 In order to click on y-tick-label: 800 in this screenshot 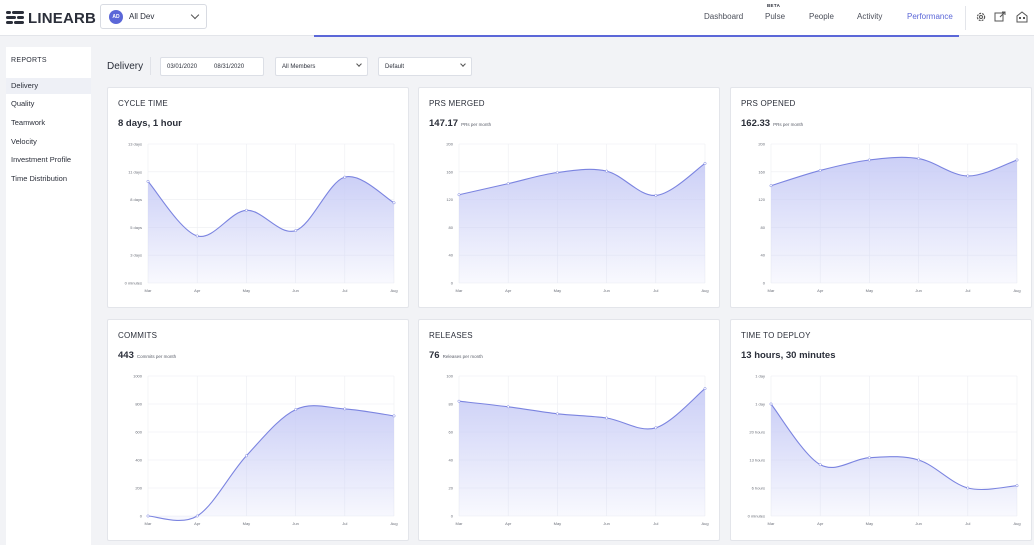, I will do `click(138, 404)`.